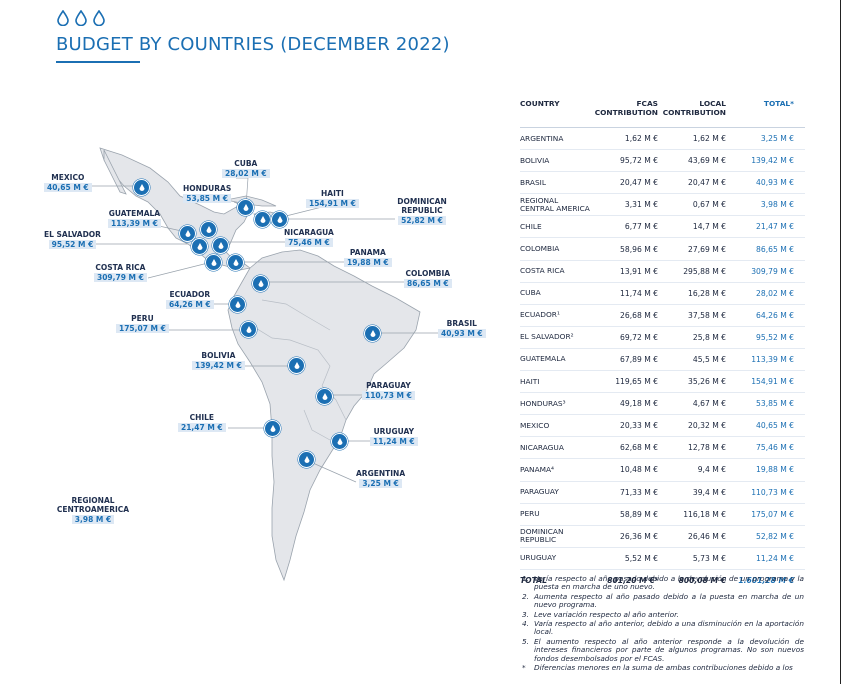 This screenshot has height=684, width=845. I want to click on cell-fcas: 58,89 M €, so click(639, 514).